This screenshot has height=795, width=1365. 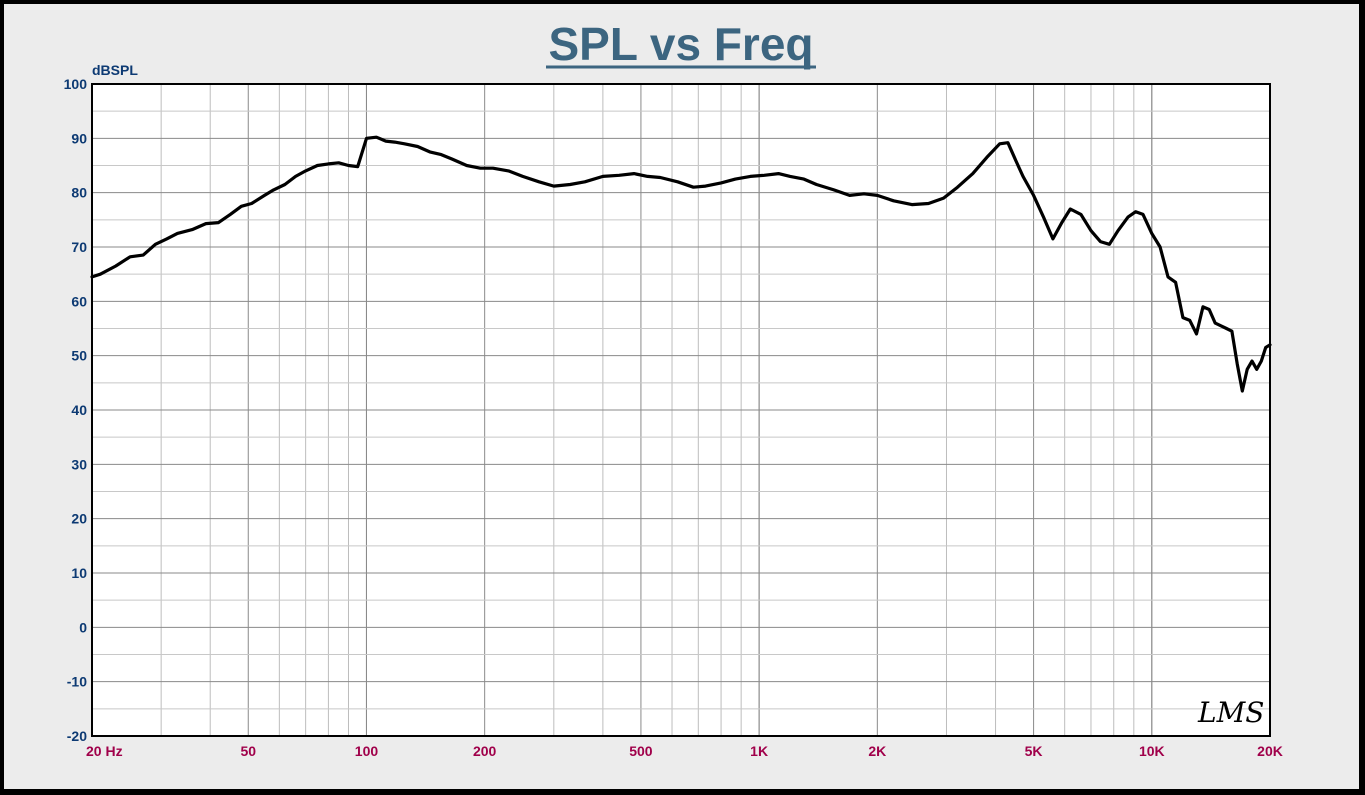 What do you see at coordinates (77, 736) in the screenshot?
I see `y-tick-label: -20` at bounding box center [77, 736].